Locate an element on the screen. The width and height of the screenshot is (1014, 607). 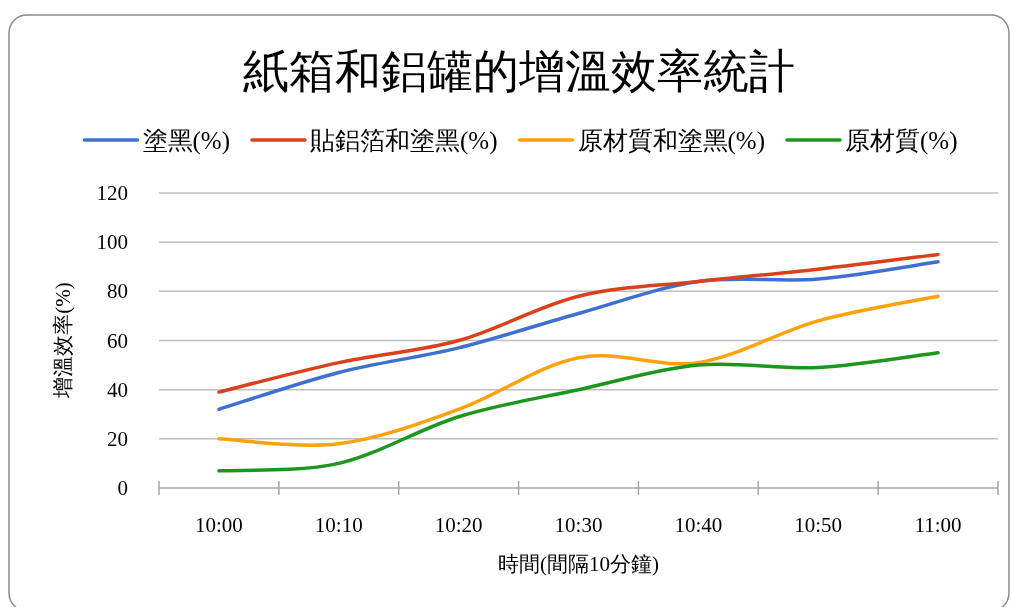
y-tick-label: 80 is located at coordinates (117, 291).